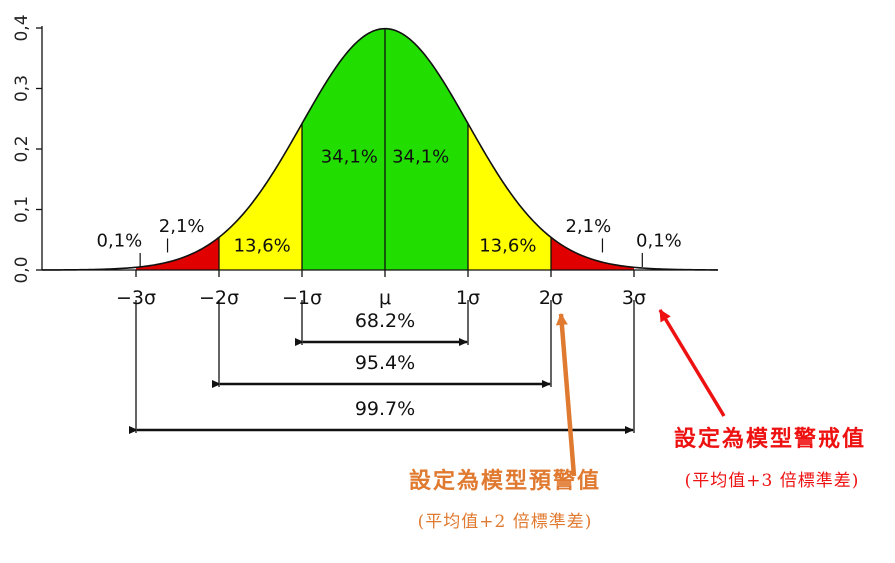  What do you see at coordinates (566, 395) in the screenshot?
I see `warning-arrow` at bounding box center [566, 395].